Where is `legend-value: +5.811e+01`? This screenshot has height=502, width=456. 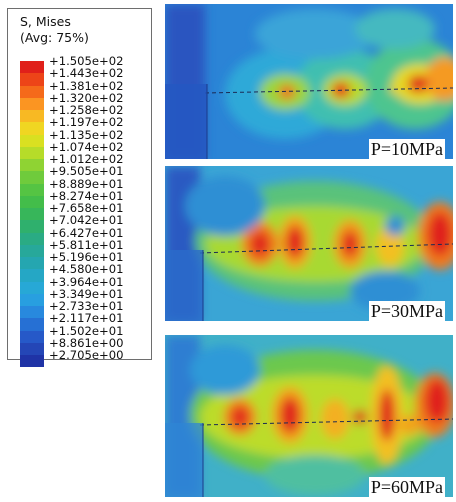 legend-value: +5.811e+01 is located at coordinates (86, 244).